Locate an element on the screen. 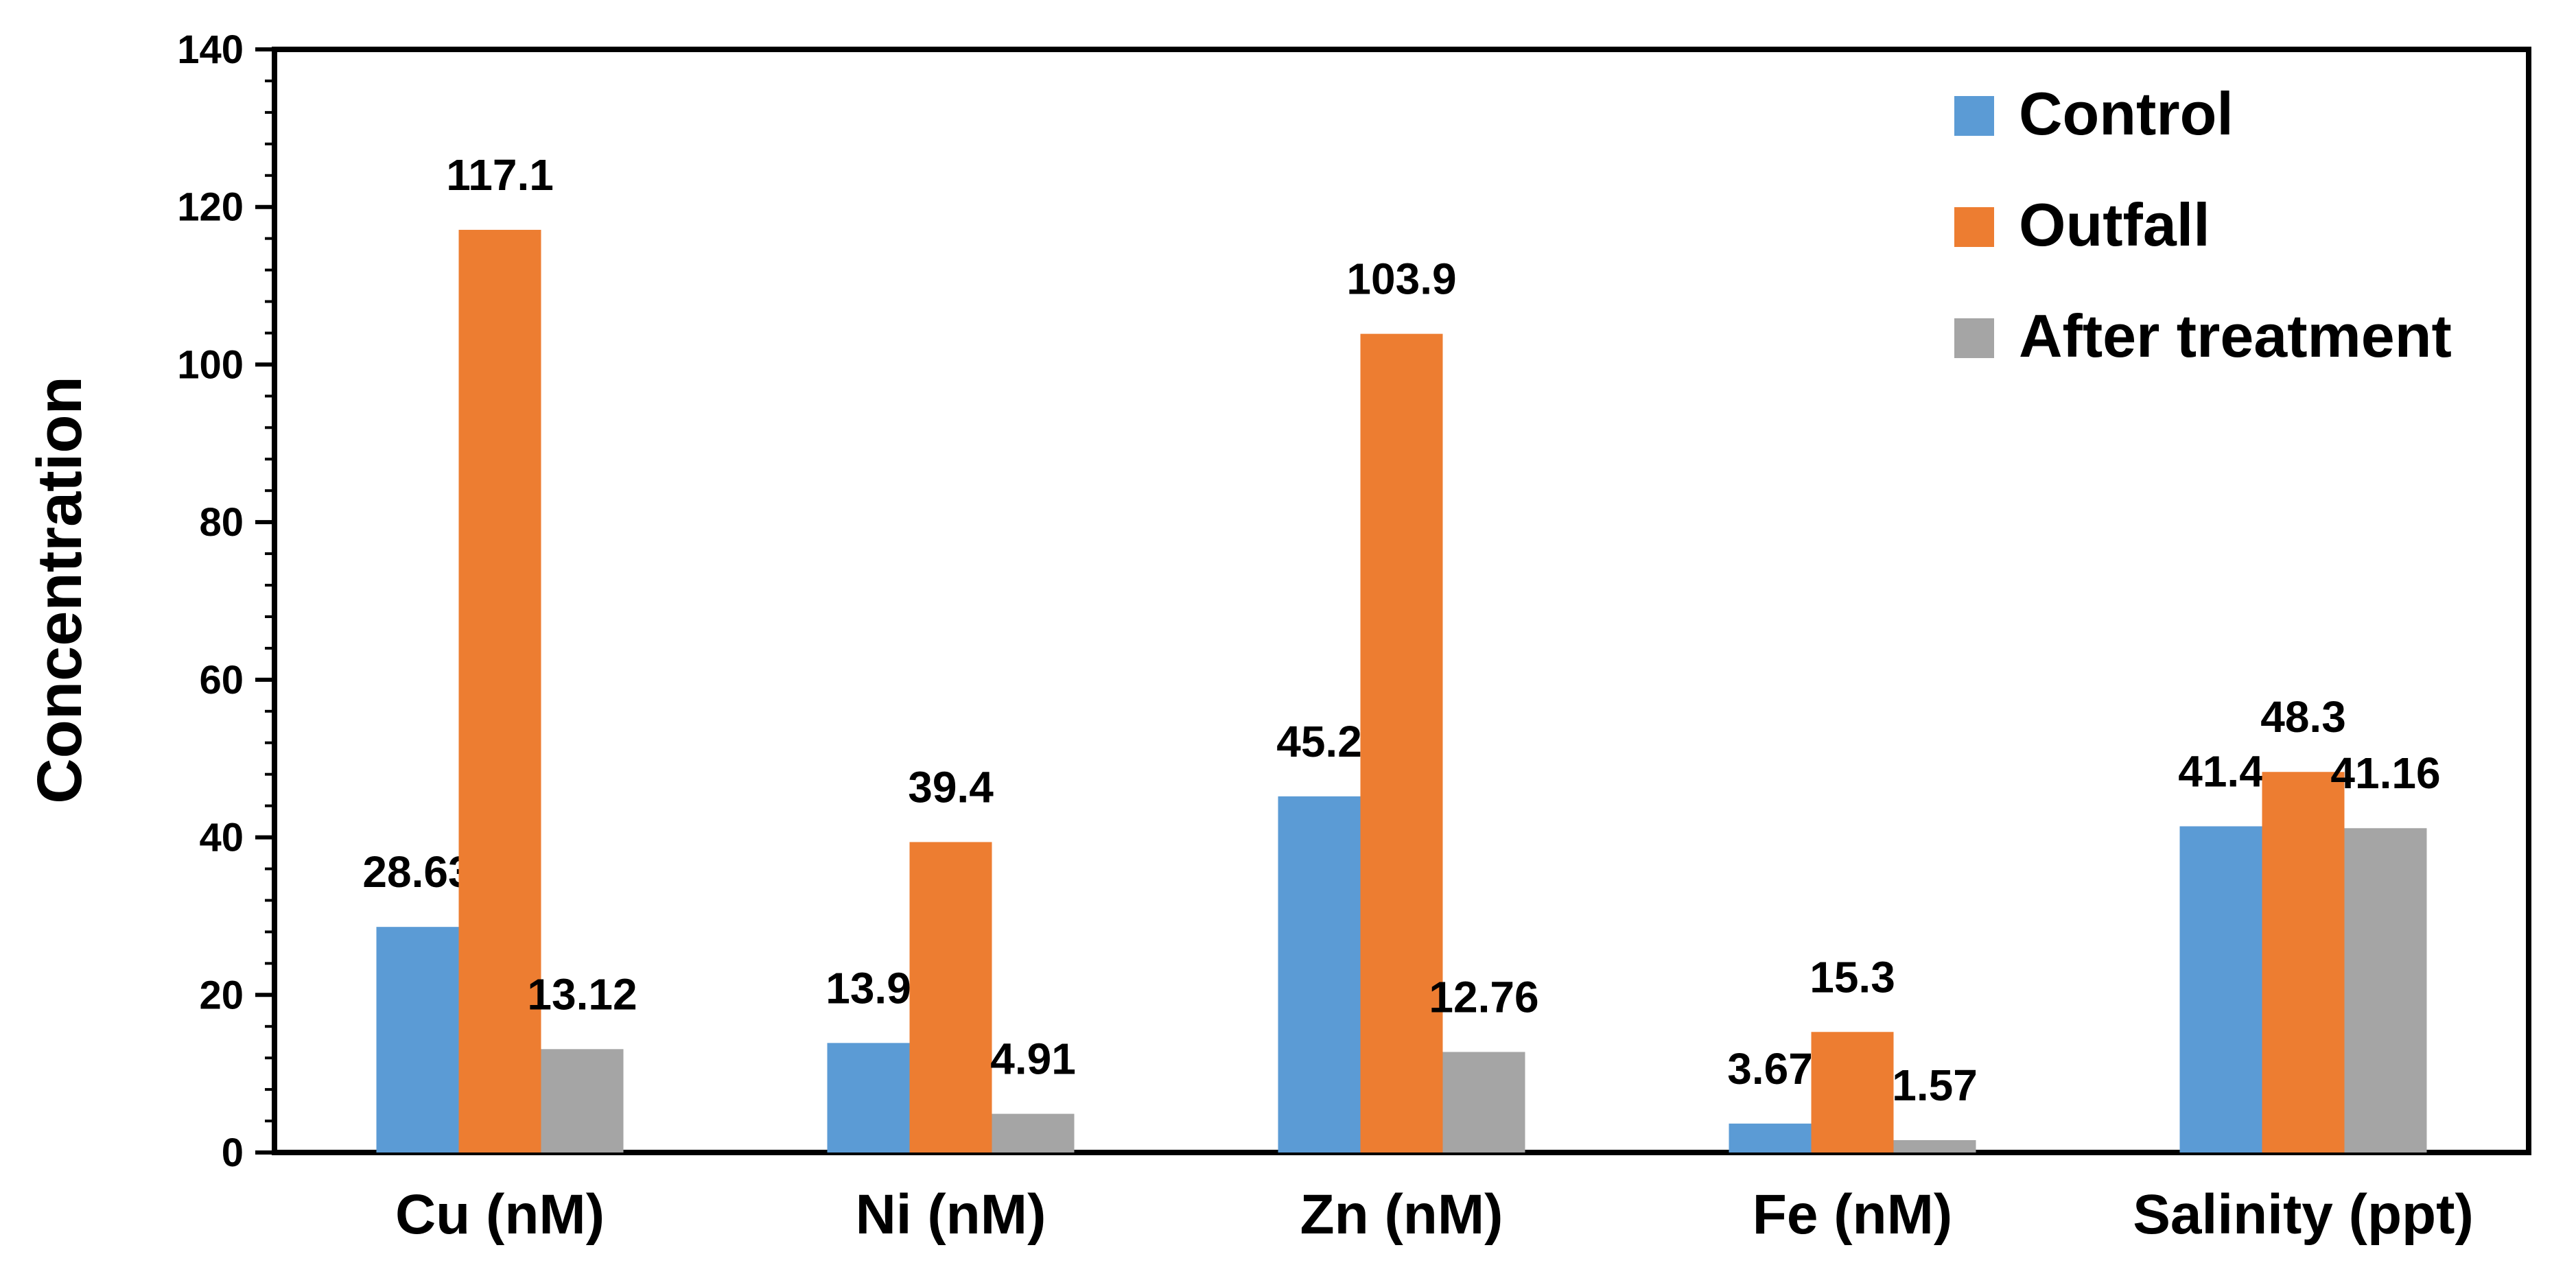 The width and height of the screenshot is (2576, 1265). y-tick-label: 120 is located at coordinates (210, 207).